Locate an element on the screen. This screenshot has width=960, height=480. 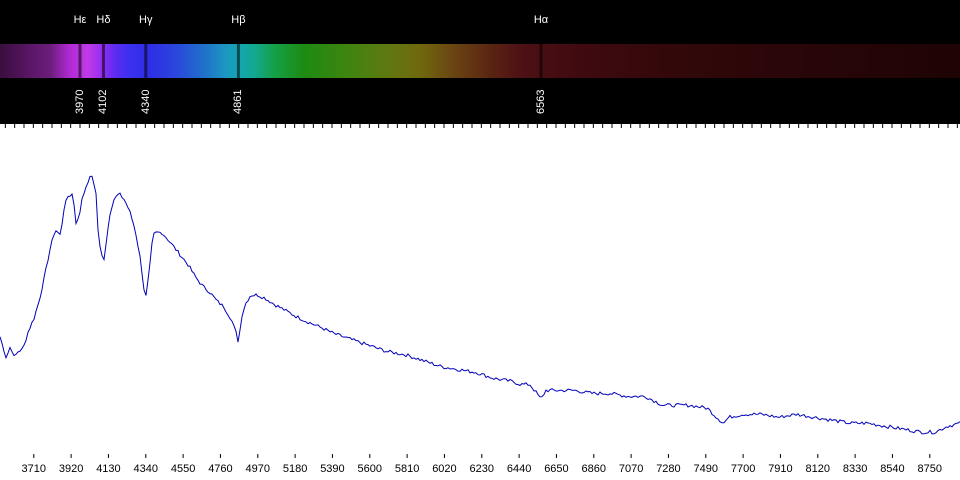
x-tick-label: 8120 is located at coordinates (818, 469).